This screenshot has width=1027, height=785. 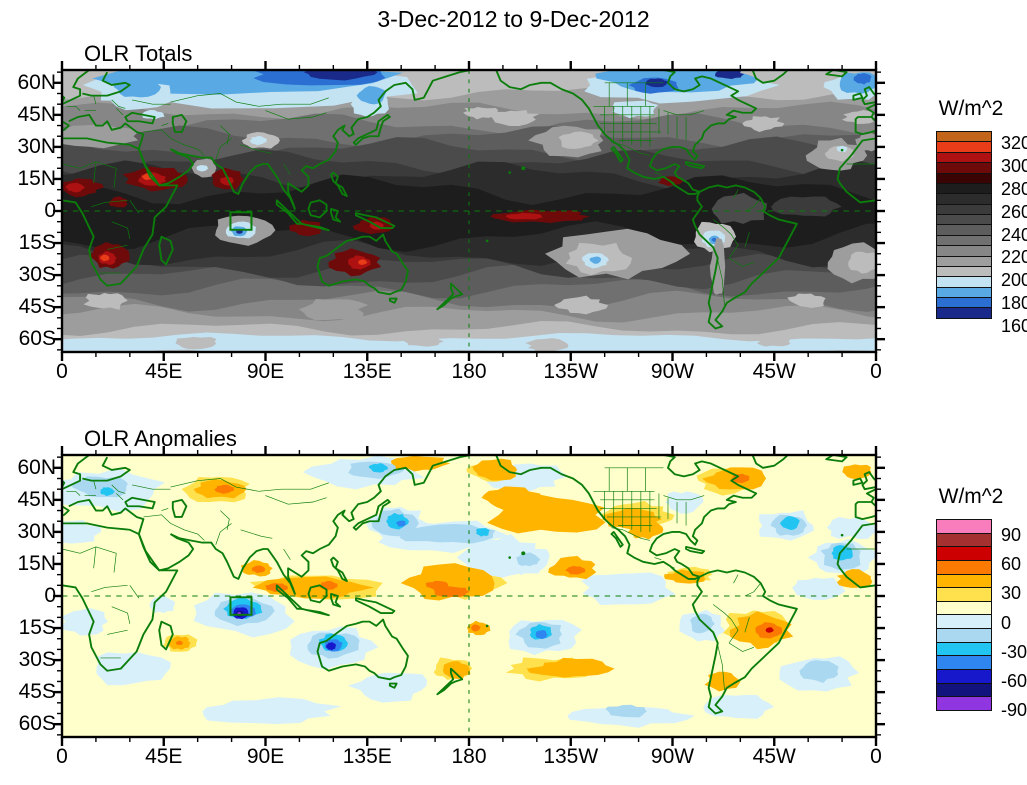 I want to click on colorbar-tick-label: 280, so click(x=1014, y=188).